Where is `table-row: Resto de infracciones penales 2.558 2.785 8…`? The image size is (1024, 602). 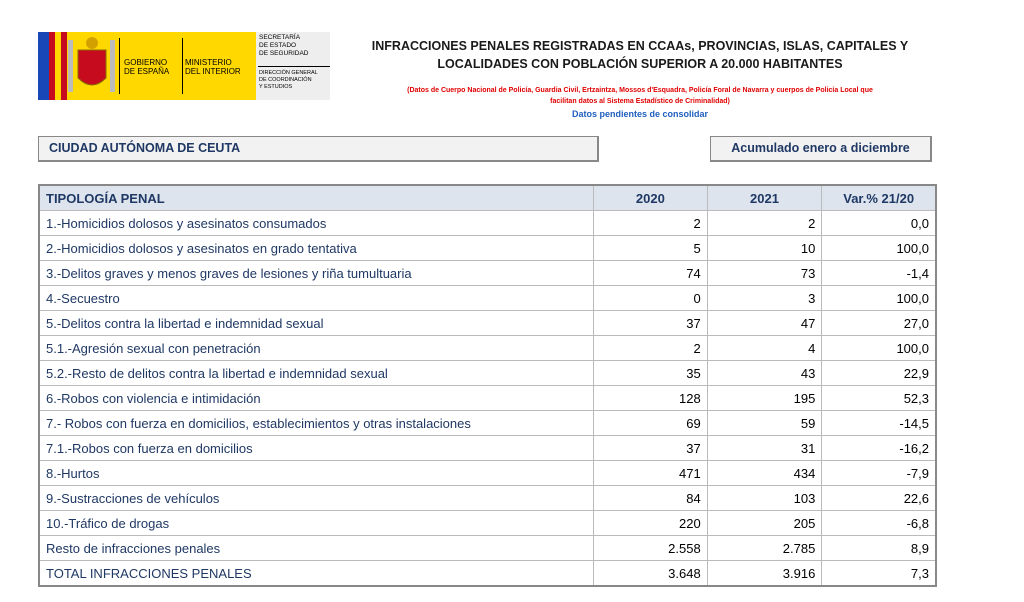 table-row: Resto de infracciones penales 2.558 2.785 8… is located at coordinates (487, 548).